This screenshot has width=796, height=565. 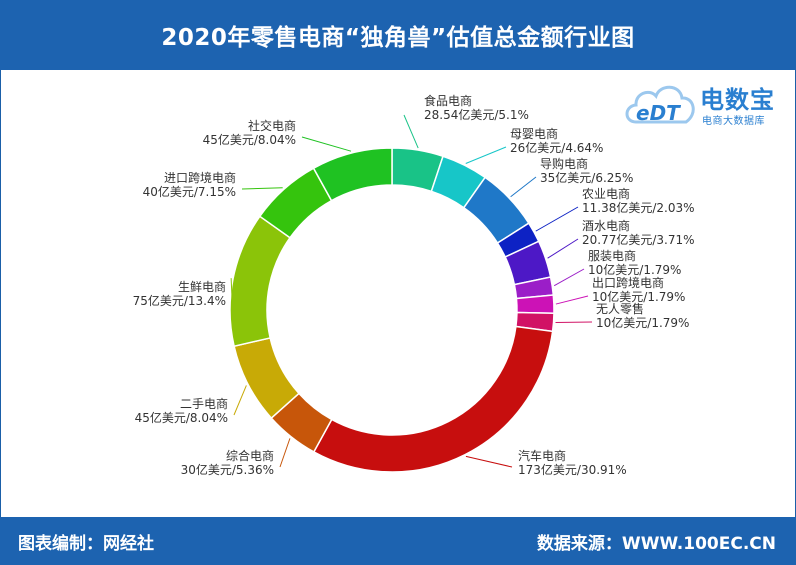 I want to click on slice-出口跨境电商, so click(x=535, y=304).